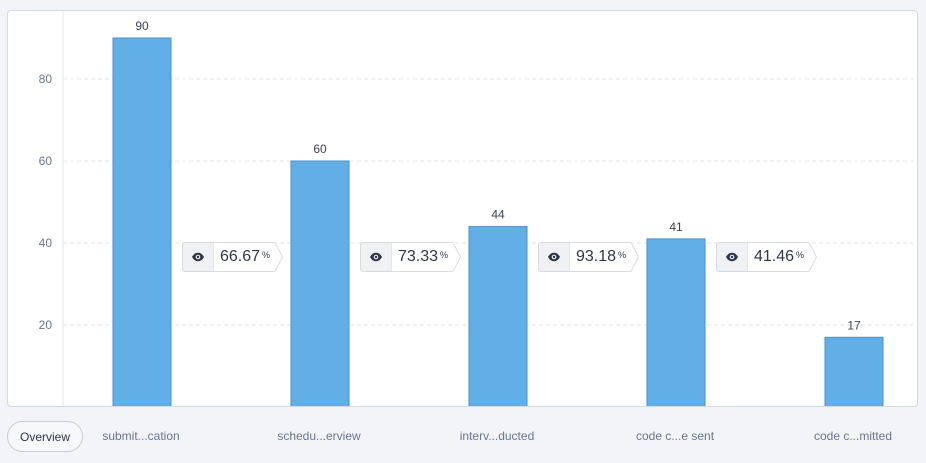  Describe the element at coordinates (596, 256) in the screenshot. I see `conversion-value: 93.18` at that location.